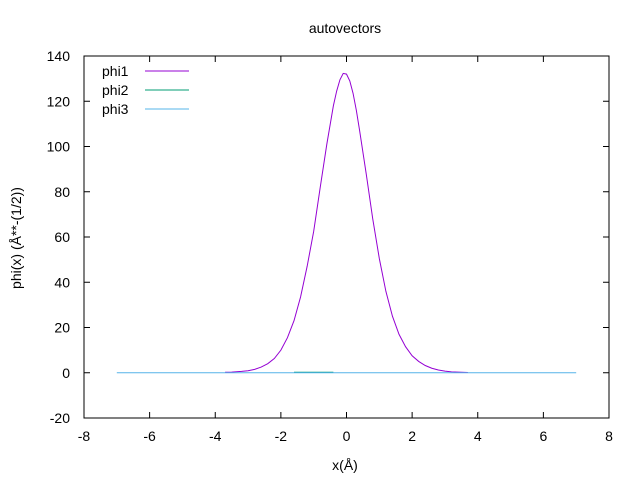  What do you see at coordinates (59, 56) in the screenshot?
I see `y-tick-label: 140` at bounding box center [59, 56].